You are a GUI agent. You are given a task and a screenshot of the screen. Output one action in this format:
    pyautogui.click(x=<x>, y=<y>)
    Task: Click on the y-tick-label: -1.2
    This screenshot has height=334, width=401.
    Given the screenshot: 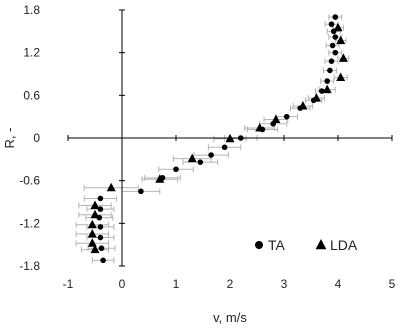 What is the action you would take?
    pyautogui.click(x=29, y=223)
    